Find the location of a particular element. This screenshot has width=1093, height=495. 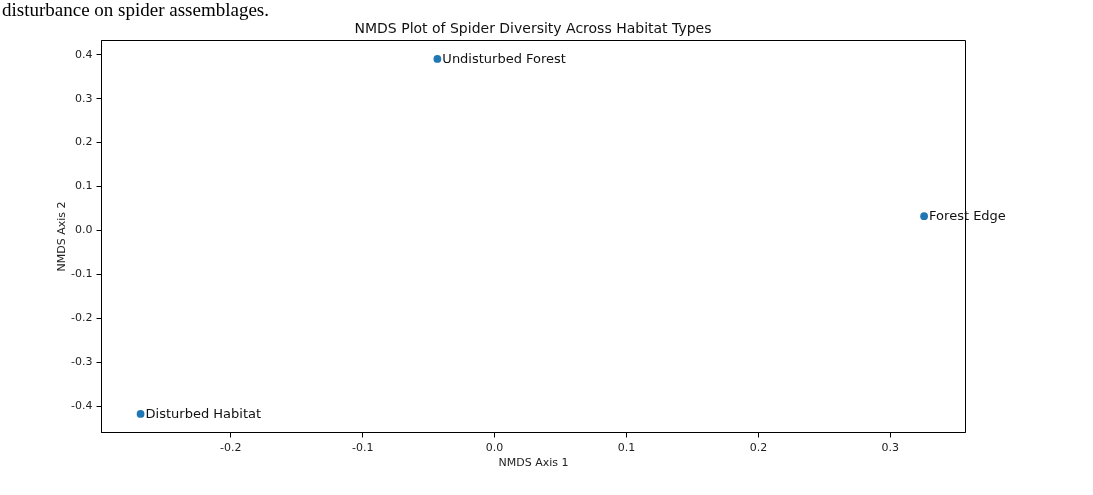

y-tick-label: -0.4 is located at coordinates (82, 406).